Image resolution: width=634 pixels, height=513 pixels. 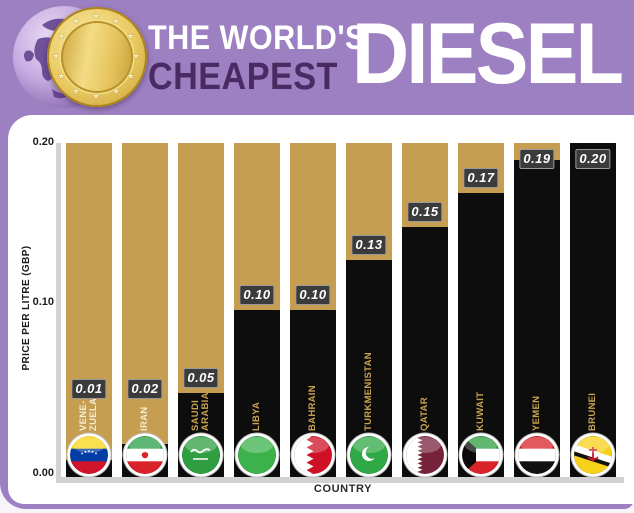 I want to click on country-label-yemen: YEMEN, so click(x=537, y=356).